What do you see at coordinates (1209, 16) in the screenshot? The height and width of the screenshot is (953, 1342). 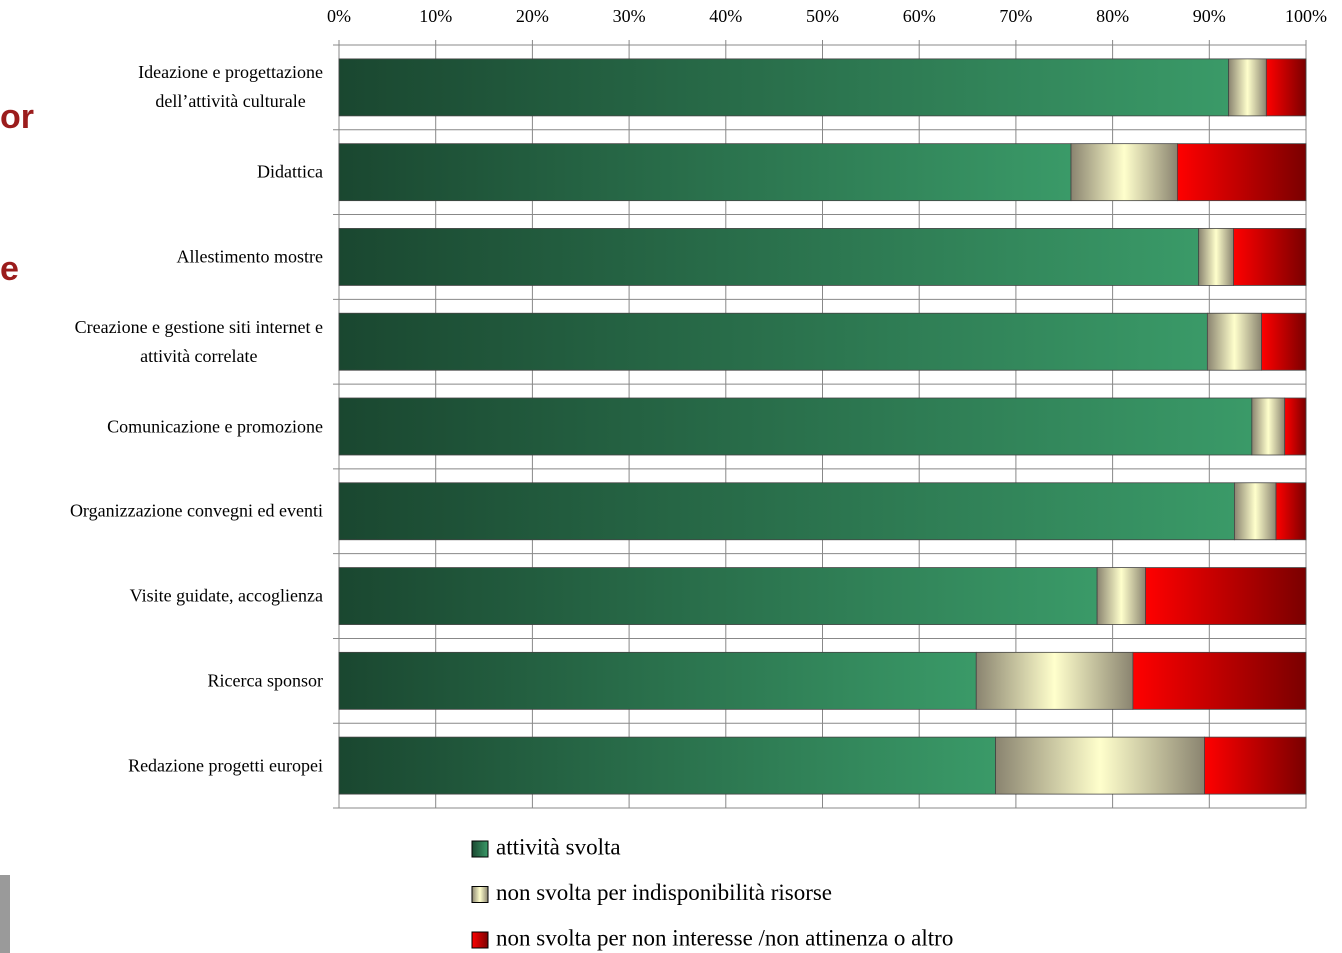 I see `x-tick-label: 90%` at bounding box center [1209, 16].